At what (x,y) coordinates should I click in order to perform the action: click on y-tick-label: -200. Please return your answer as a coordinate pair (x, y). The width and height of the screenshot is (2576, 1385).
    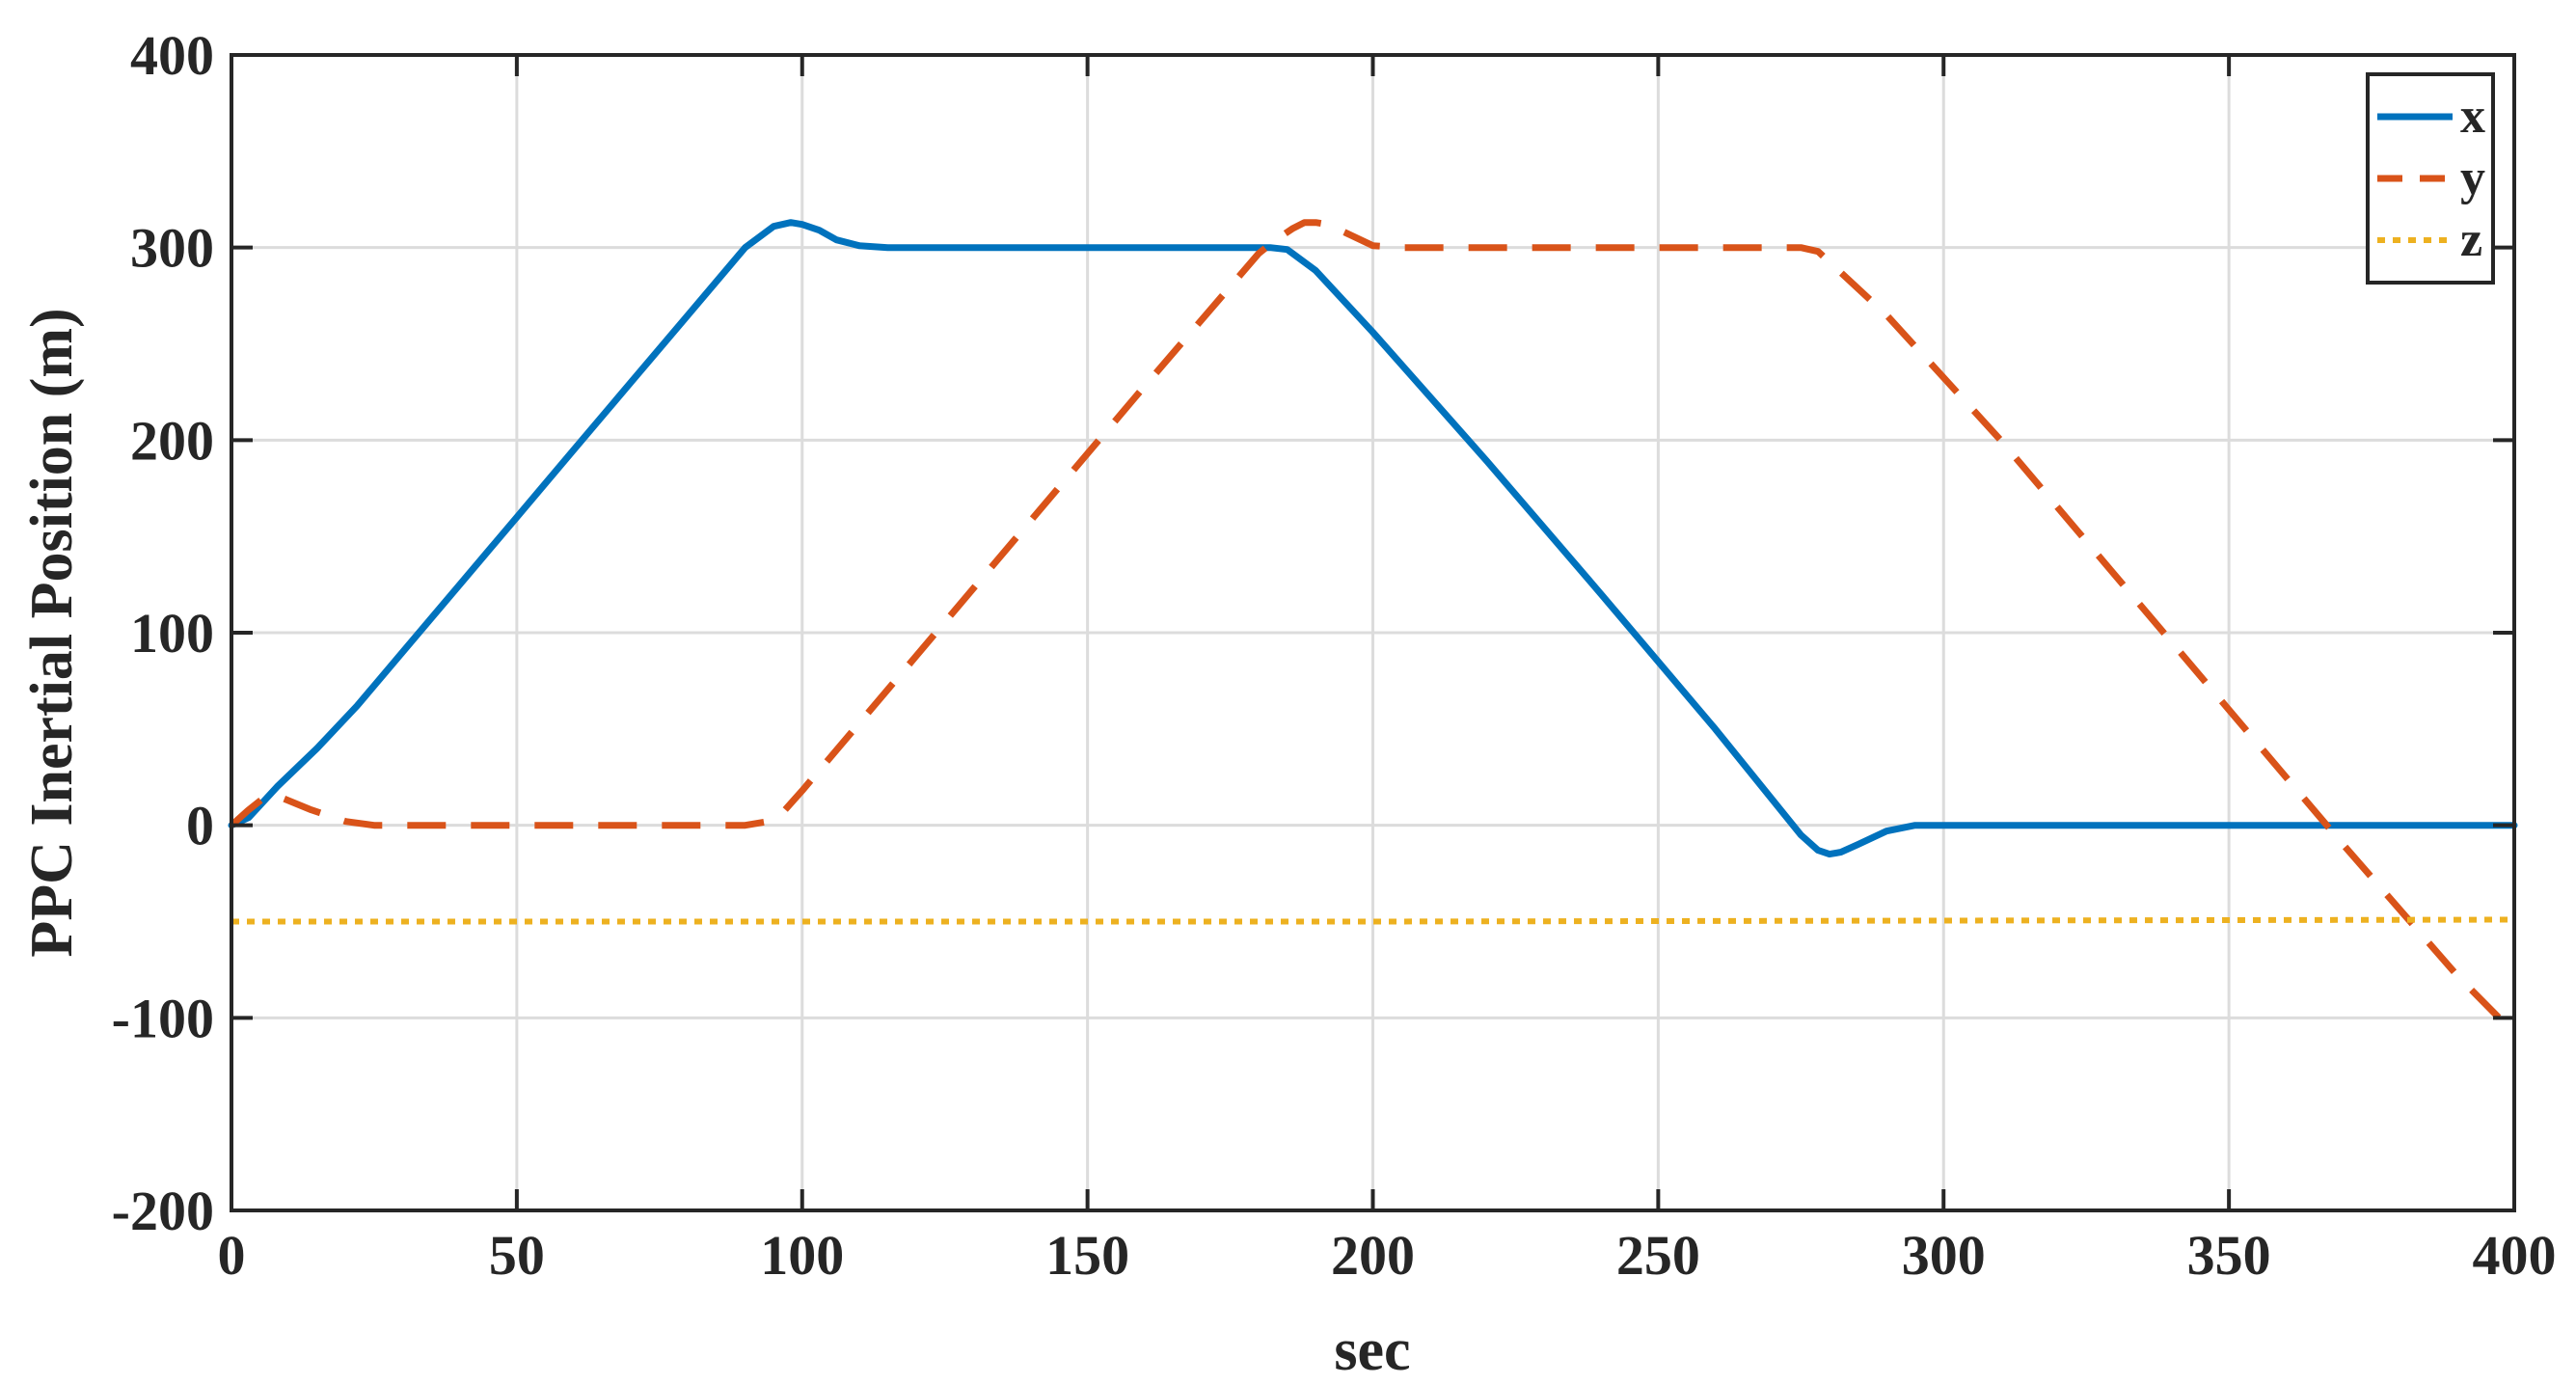
    Looking at the image, I should click on (163, 1211).